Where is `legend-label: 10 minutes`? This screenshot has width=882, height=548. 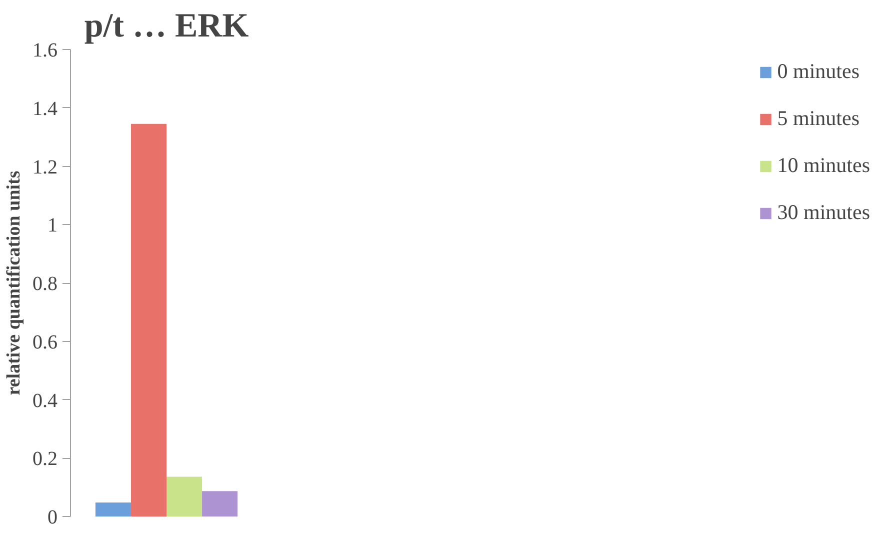 legend-label: 10 minutes is located at coordinates (823, 165).